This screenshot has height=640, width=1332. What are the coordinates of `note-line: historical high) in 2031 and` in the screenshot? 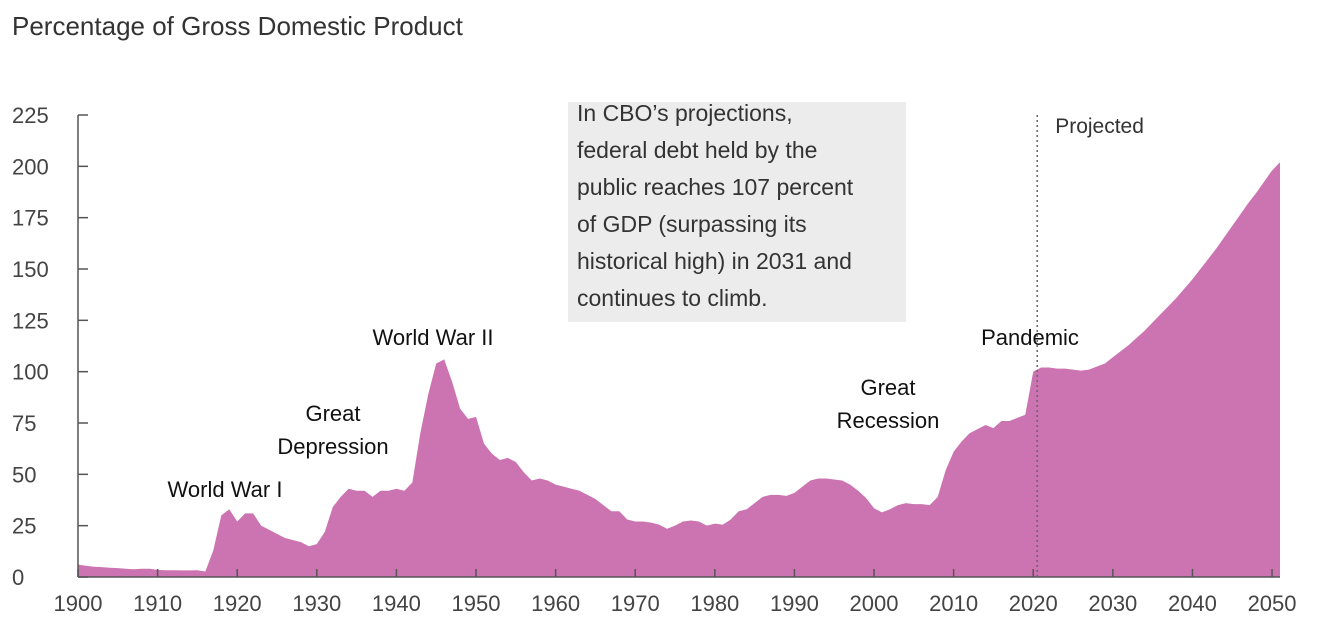 It's located at (714, 261).